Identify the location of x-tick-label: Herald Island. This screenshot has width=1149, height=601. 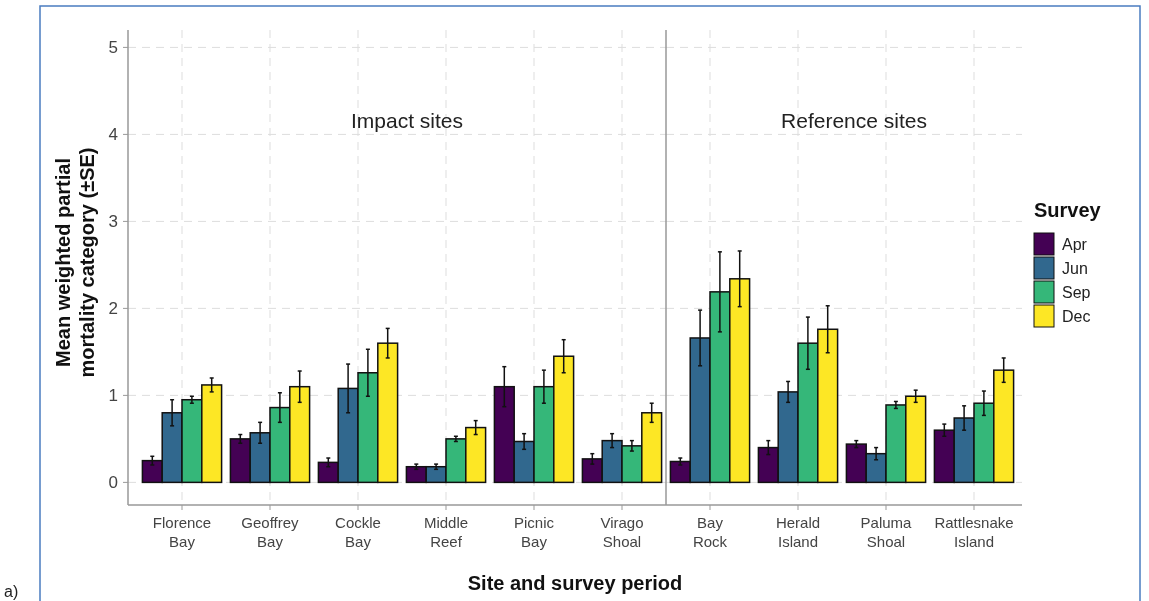
(798, 532).